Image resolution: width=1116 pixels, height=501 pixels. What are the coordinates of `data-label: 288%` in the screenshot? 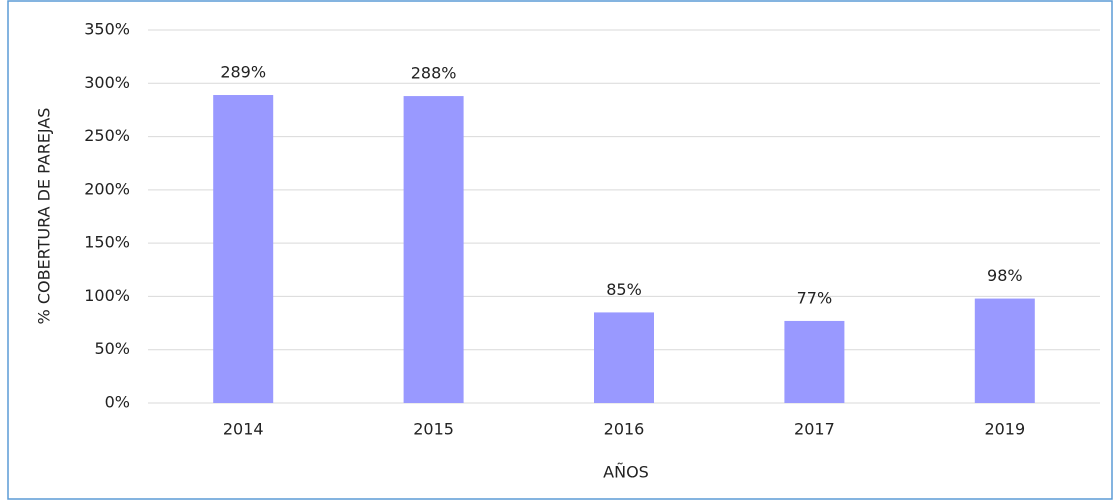 It's located at (434, 73).